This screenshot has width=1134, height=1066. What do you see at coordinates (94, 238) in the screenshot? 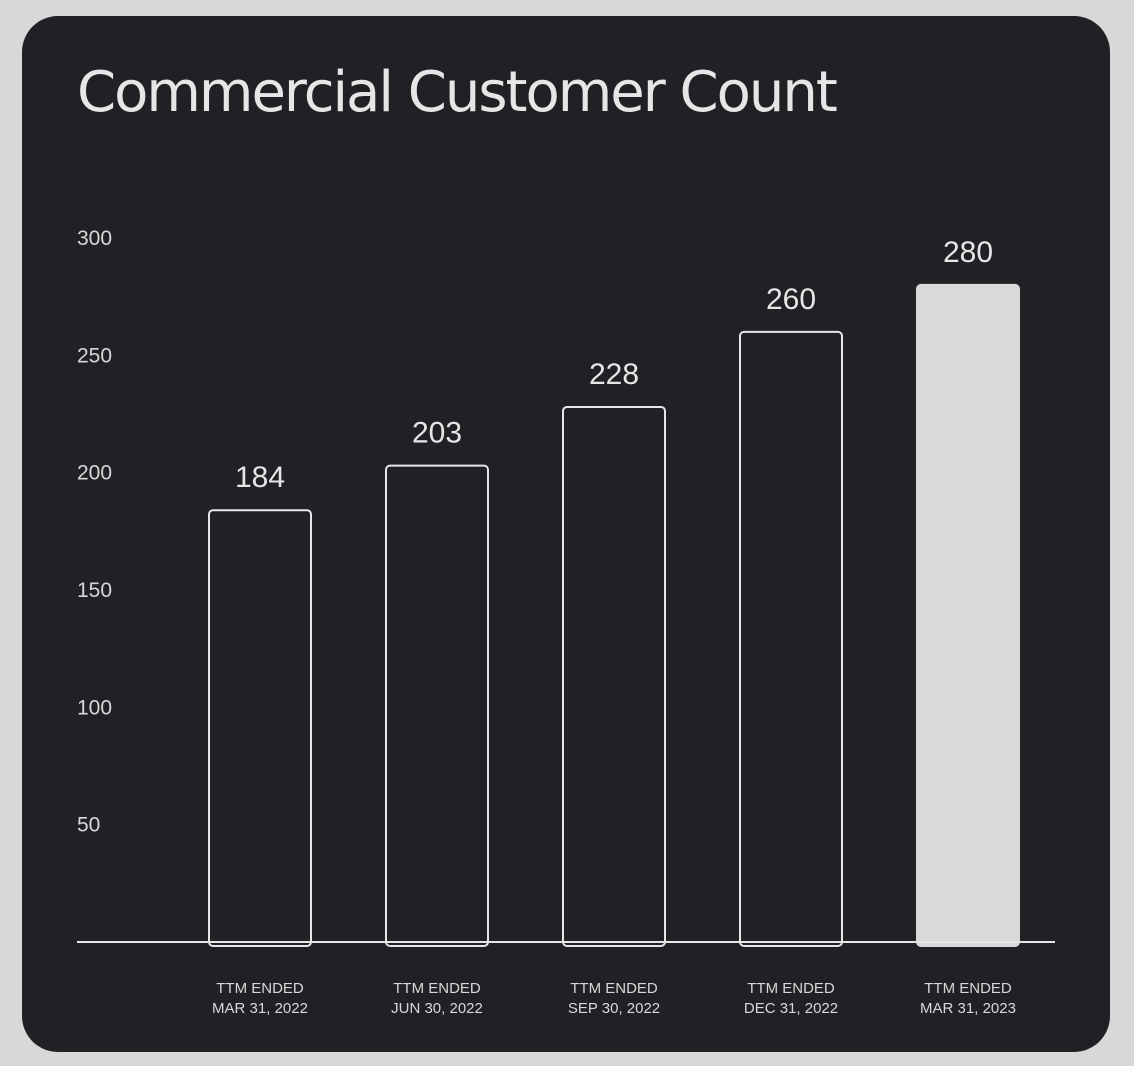
I see `y-tick-label: 300` at bounding box center [94, 238].